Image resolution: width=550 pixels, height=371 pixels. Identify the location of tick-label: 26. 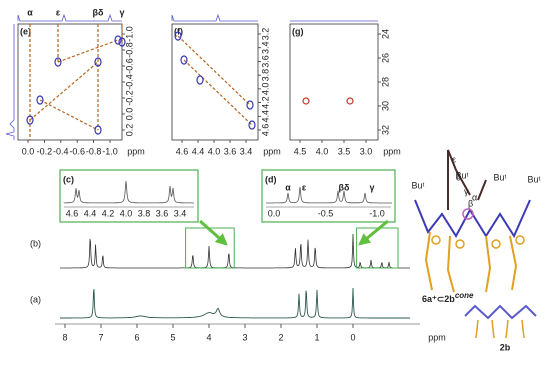
(385, 58).